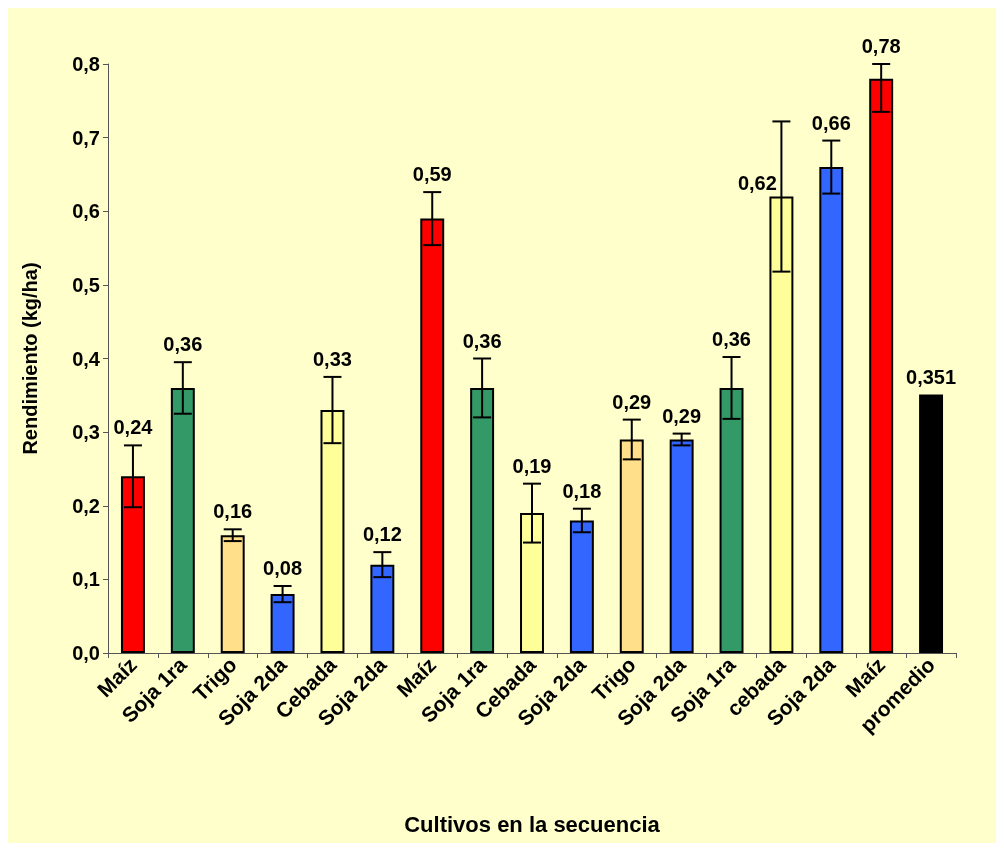 The height and width of the screenshot is (851, 1004). What do you see at coordinates (931, 376) in the screenshot?
I see `data-label: 0,351` at bounding box center [931, 376].